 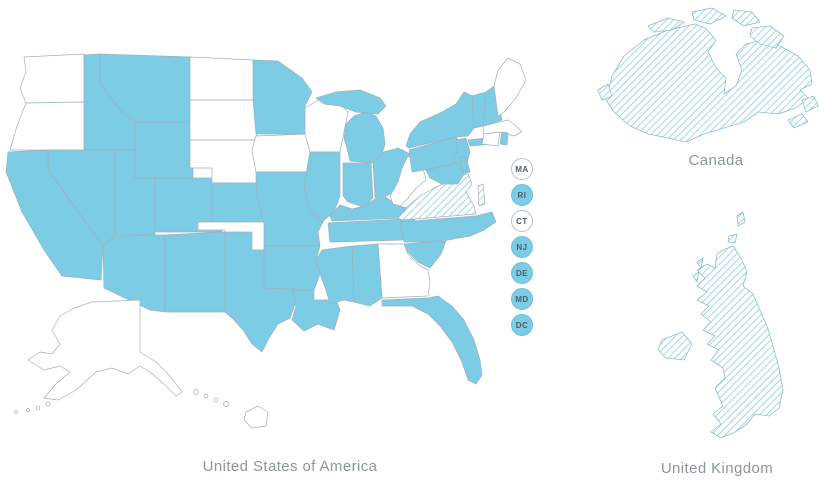 What do you see at coordinates (440, 120) in the screenshot?
I see `state-NY` at bounding box center [440, 120].